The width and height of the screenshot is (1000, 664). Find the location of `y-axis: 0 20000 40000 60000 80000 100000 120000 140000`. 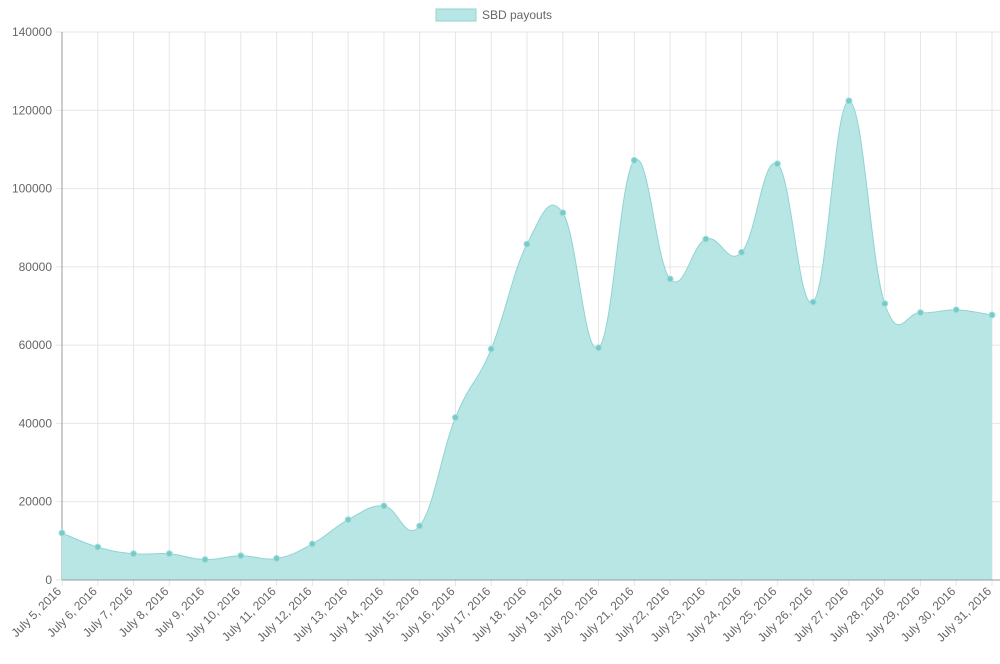

y-axis: 0 20000 40000 60000 80000 100000 120000 140000 is located at coordinates (37, 306).